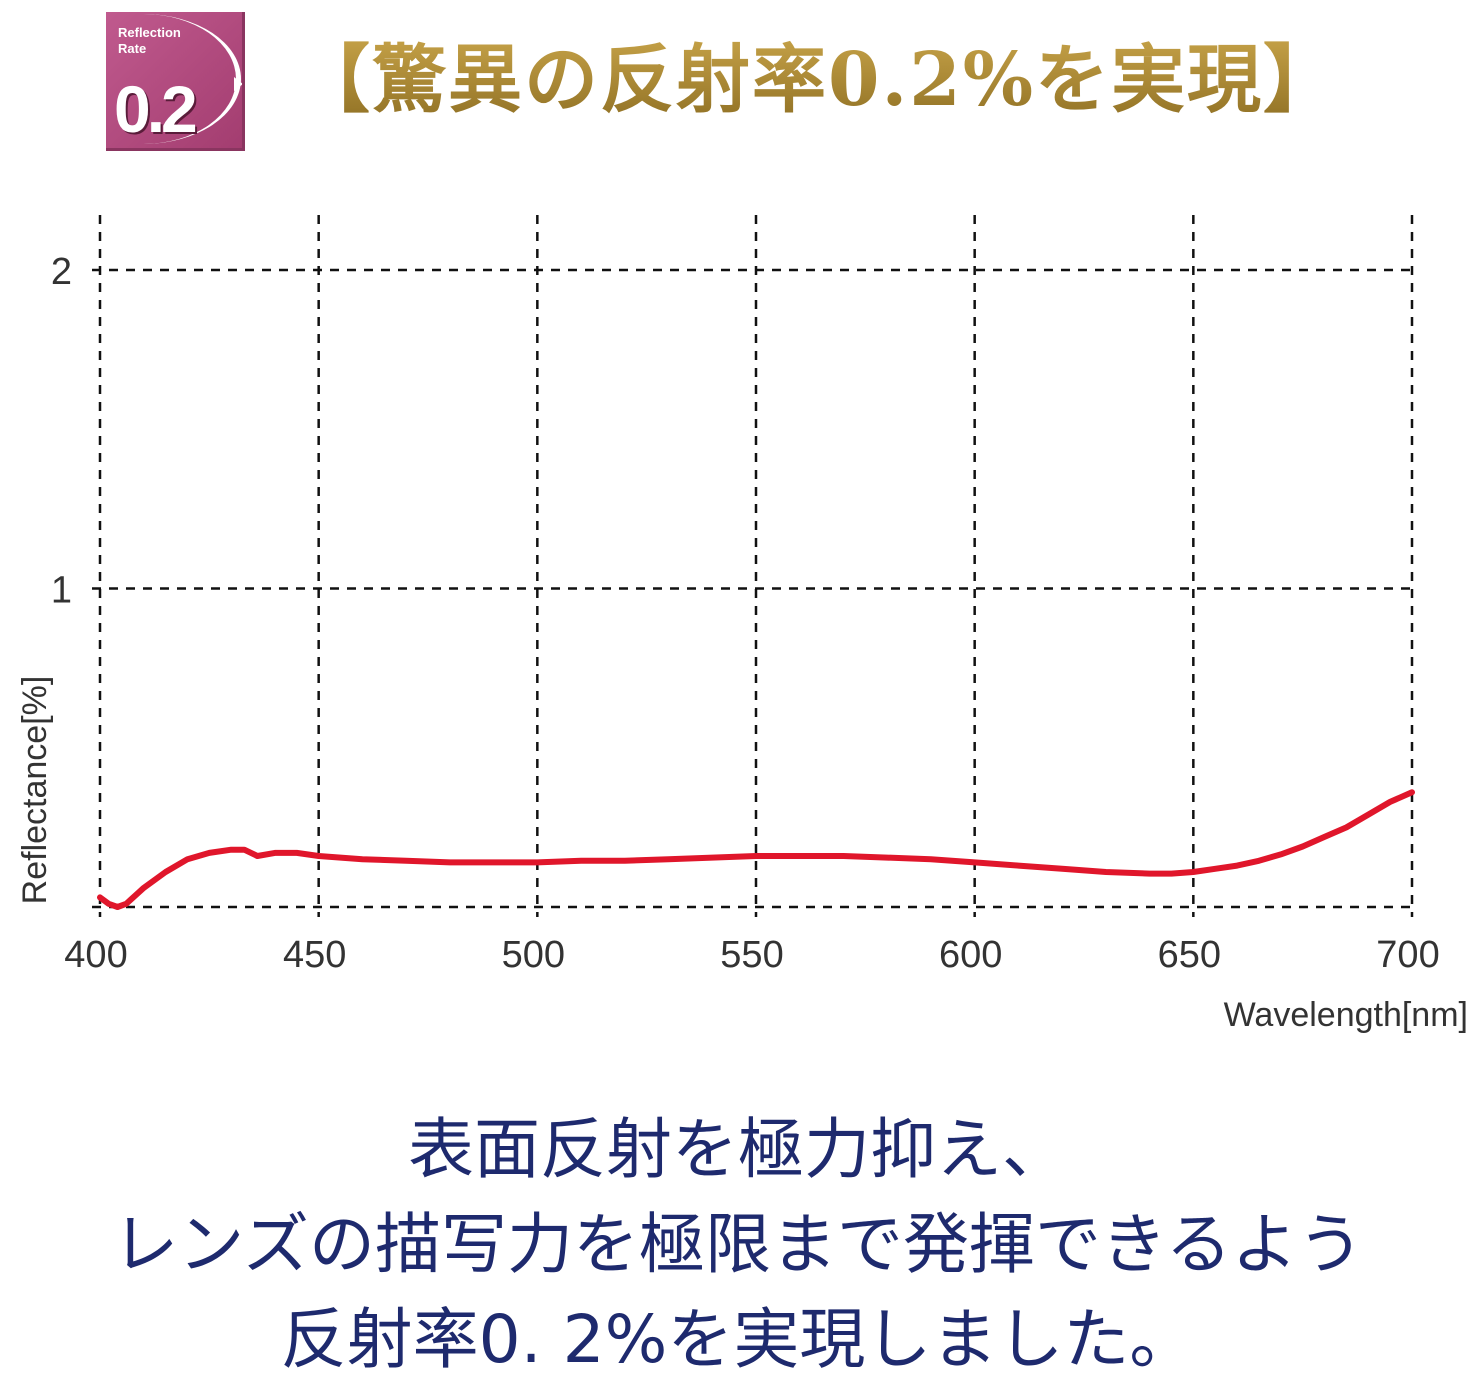 This screenshot has width=1476, height=1385. Describe the element at coordinates (61, 431) in the screenshot. I see `y-tick-labels: 12` at that location.